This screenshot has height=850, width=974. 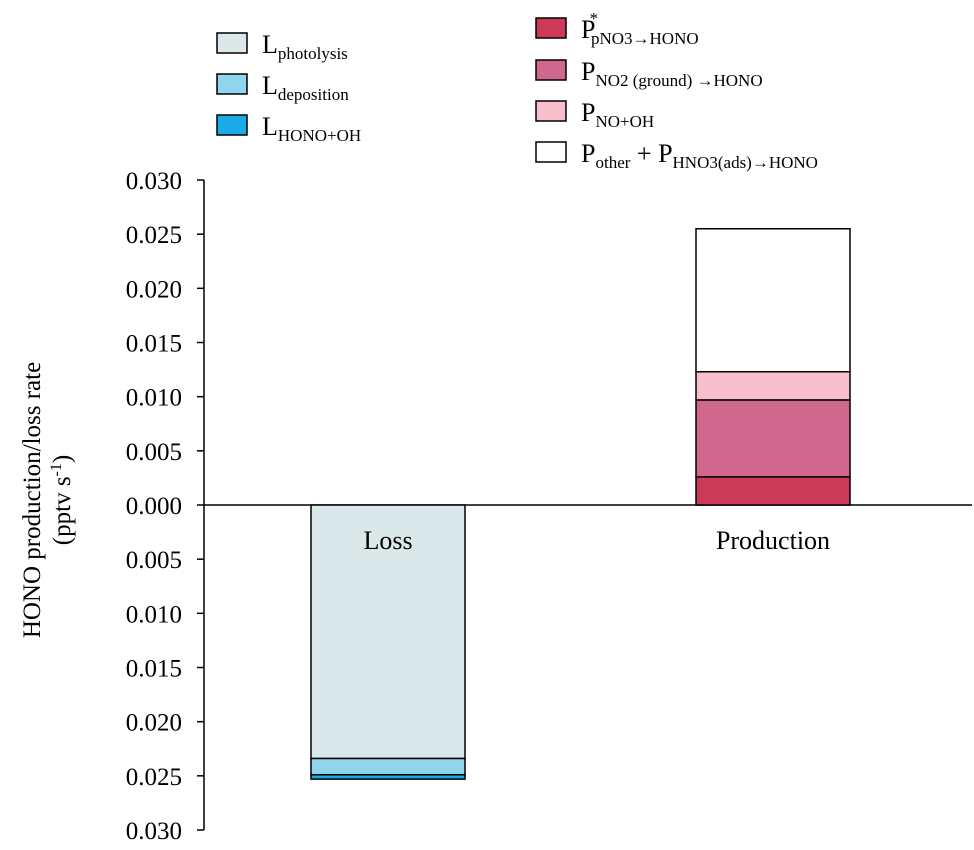 What do you see at coordinates (773, 386) in the screenshot?
I see `bar-segment-no_oh` at bounding box center [773, 386].